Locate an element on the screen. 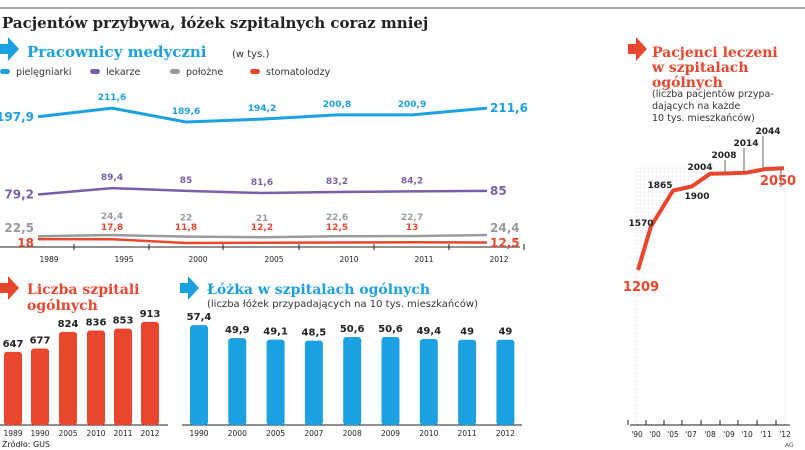 Image resolution: width=805 pixels, height=450 pixels. legend-label: stomatolodzy is located at coordinates (298, 72).